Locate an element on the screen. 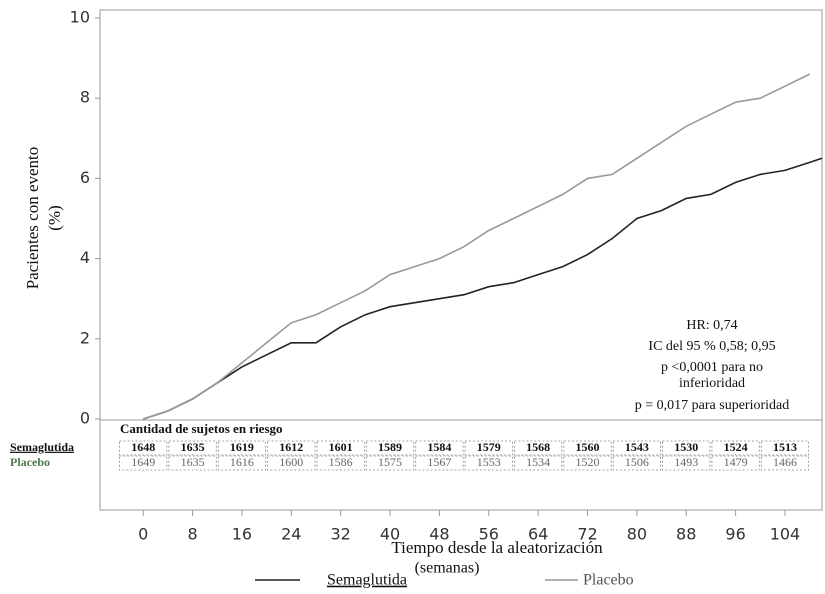 This screenshot has height=594, width=825. risk-value: 1612 is located at coordinates (291, 447).